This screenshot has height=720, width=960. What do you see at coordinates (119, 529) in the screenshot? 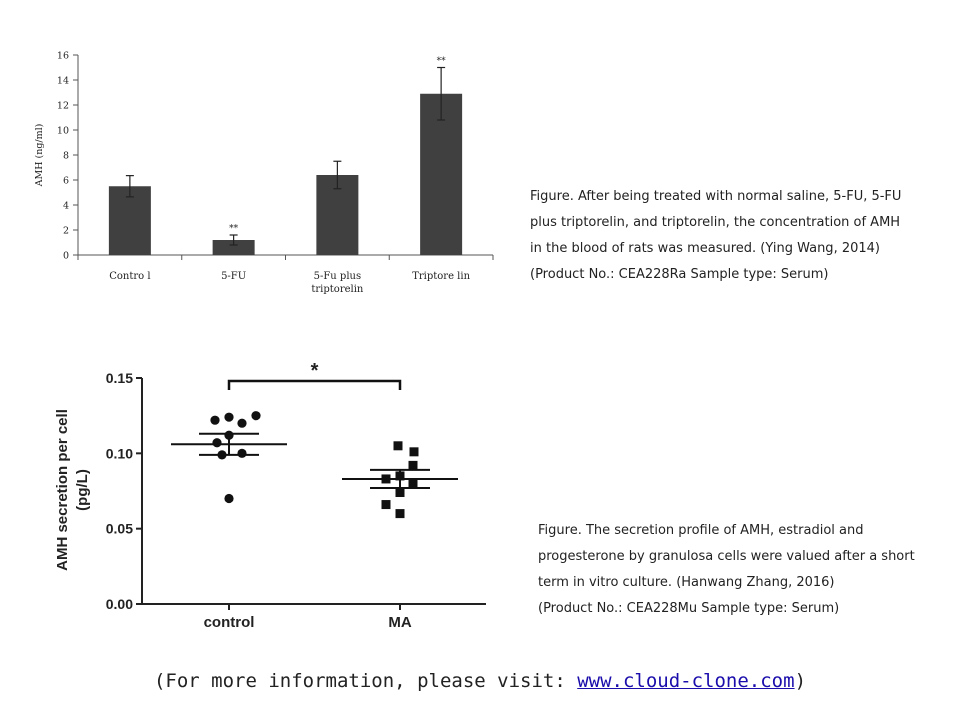
I see `y-tick-label: 0.05` at bounding box center [119, 529].